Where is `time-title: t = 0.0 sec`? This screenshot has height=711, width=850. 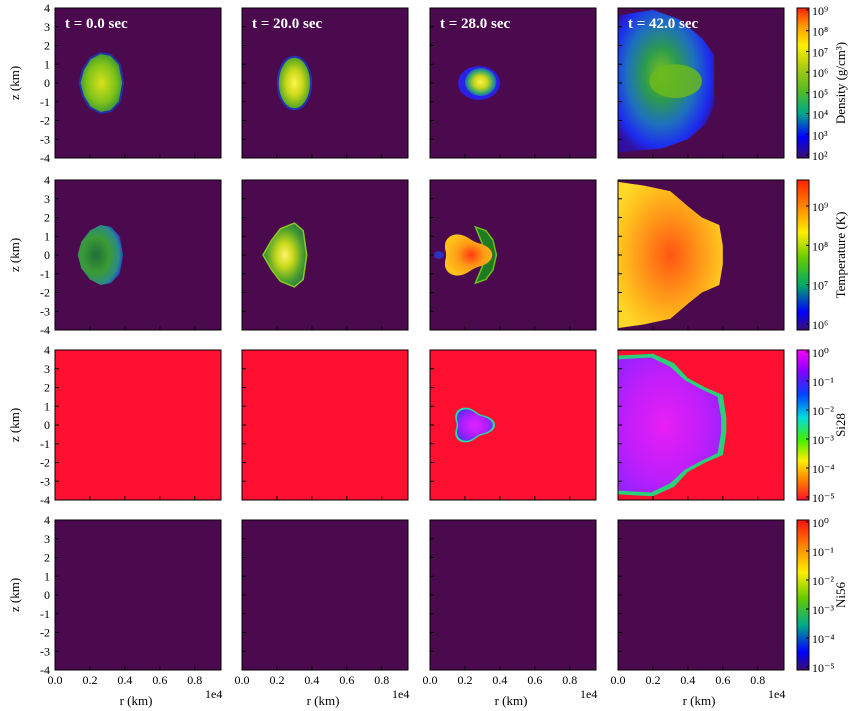 time-title: t = 0.0 sec is located at coordinates (96, 24).